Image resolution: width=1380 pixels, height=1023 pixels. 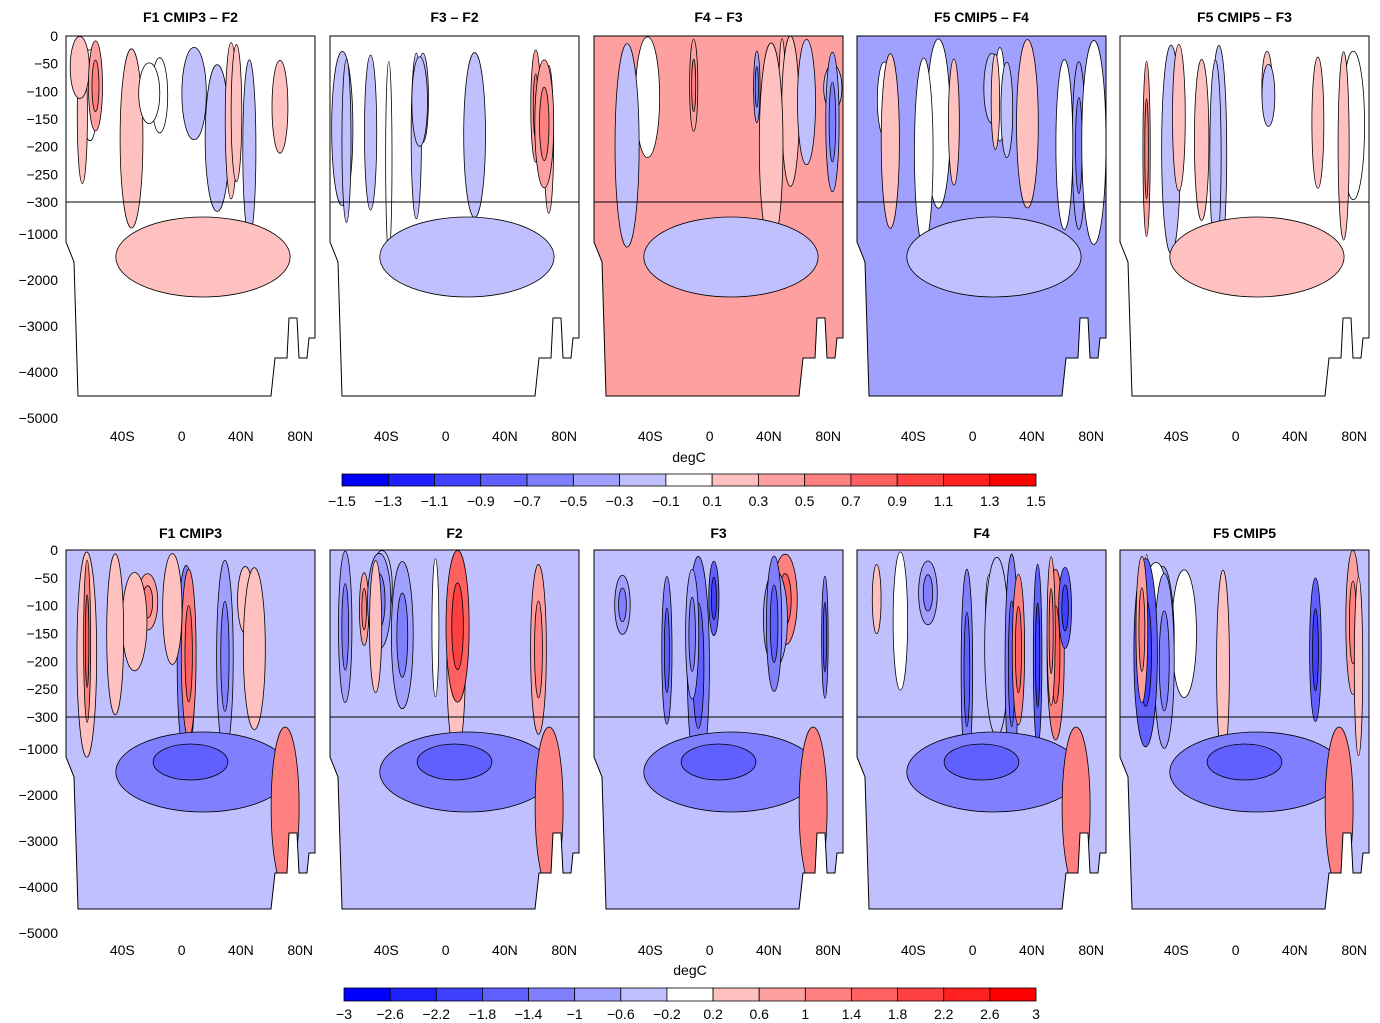 I want to click on colorbar-tick-label: −0.5, so click(x=574, y=501).